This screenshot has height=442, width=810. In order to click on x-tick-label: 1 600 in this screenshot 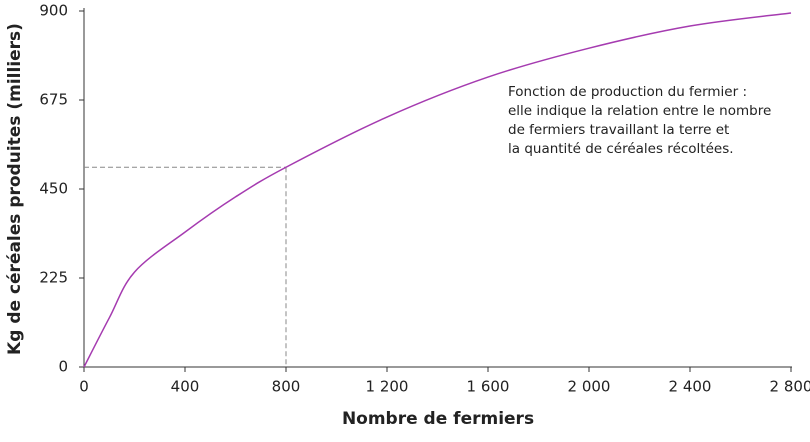, I will do `click(488, 387)`.